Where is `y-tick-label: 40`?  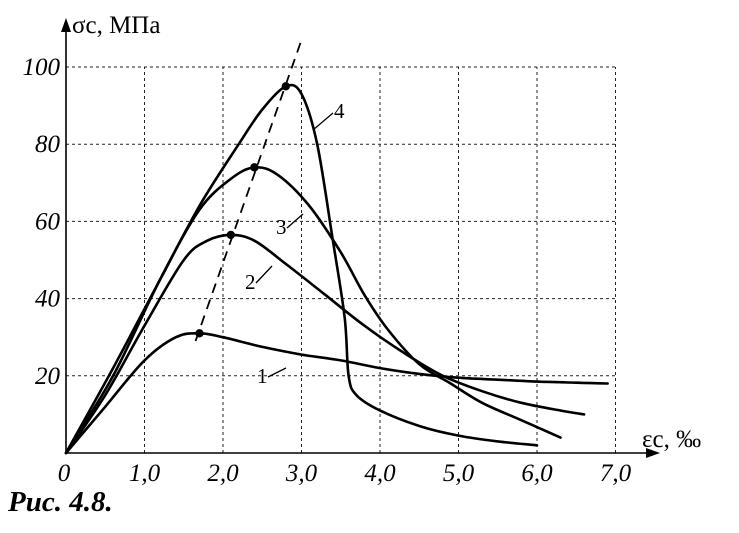
y-tick-label: 40 is located at coordinates (48, 299).